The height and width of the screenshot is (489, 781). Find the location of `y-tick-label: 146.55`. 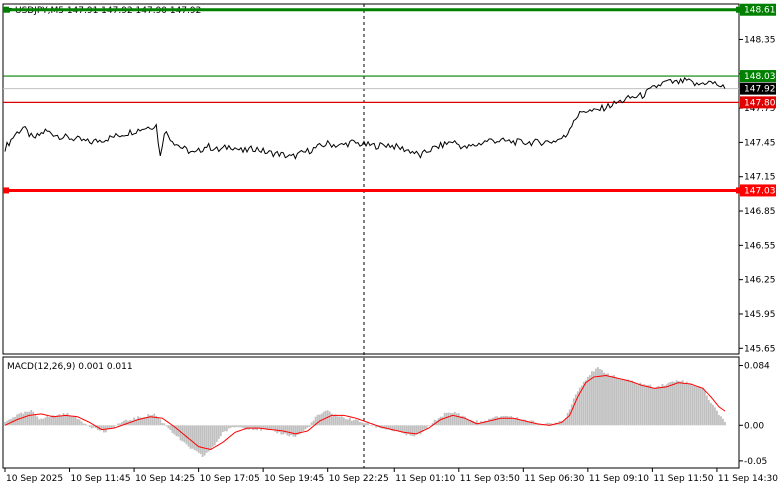

y-tick-label: 146.55 is located at coordinates (760, 246).